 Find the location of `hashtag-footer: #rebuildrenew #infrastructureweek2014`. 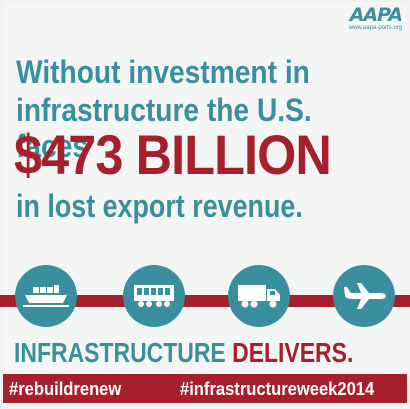

hashtag-footer: #rebuildrenew #infrastructureweek2014 is located at coordinates (205, 388).